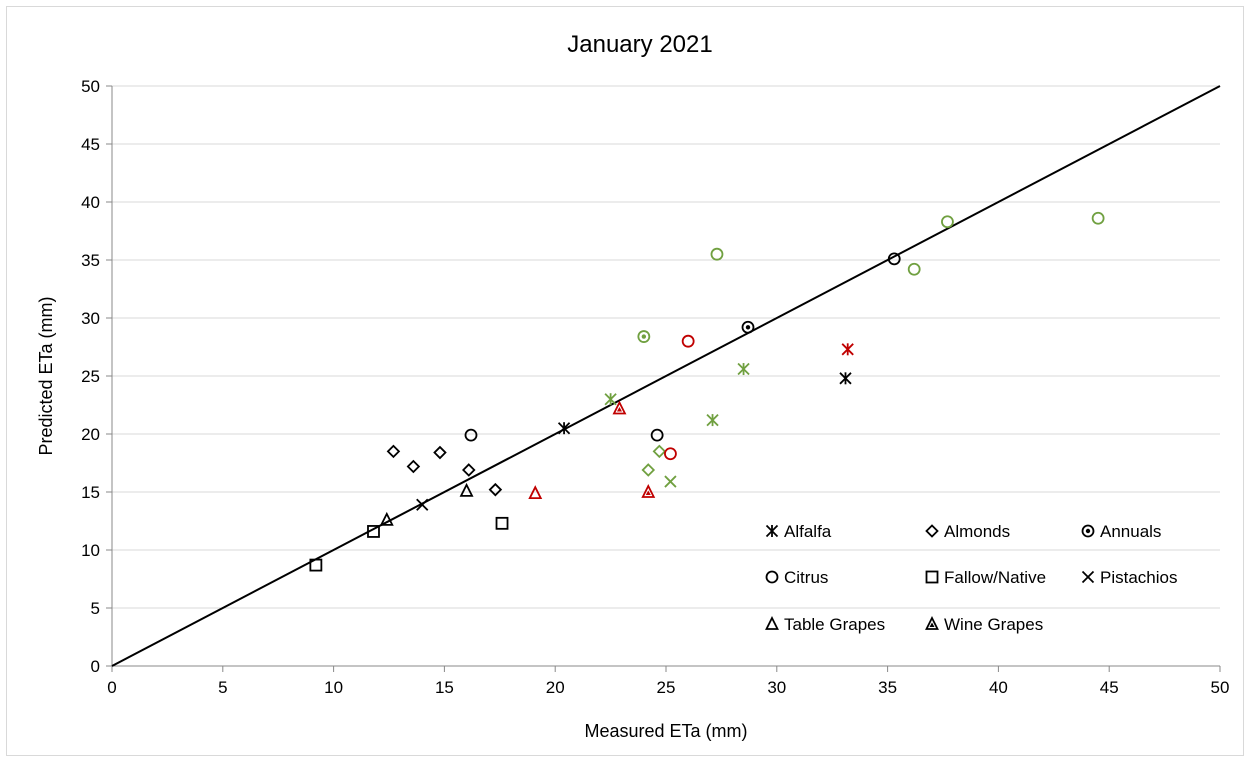 This screenshot has height=762, width=1250. What do you see at coordinates (808, 531) in the screenshot?
I see `legend-label: Alfalfa` at bounding box center [808, 531].